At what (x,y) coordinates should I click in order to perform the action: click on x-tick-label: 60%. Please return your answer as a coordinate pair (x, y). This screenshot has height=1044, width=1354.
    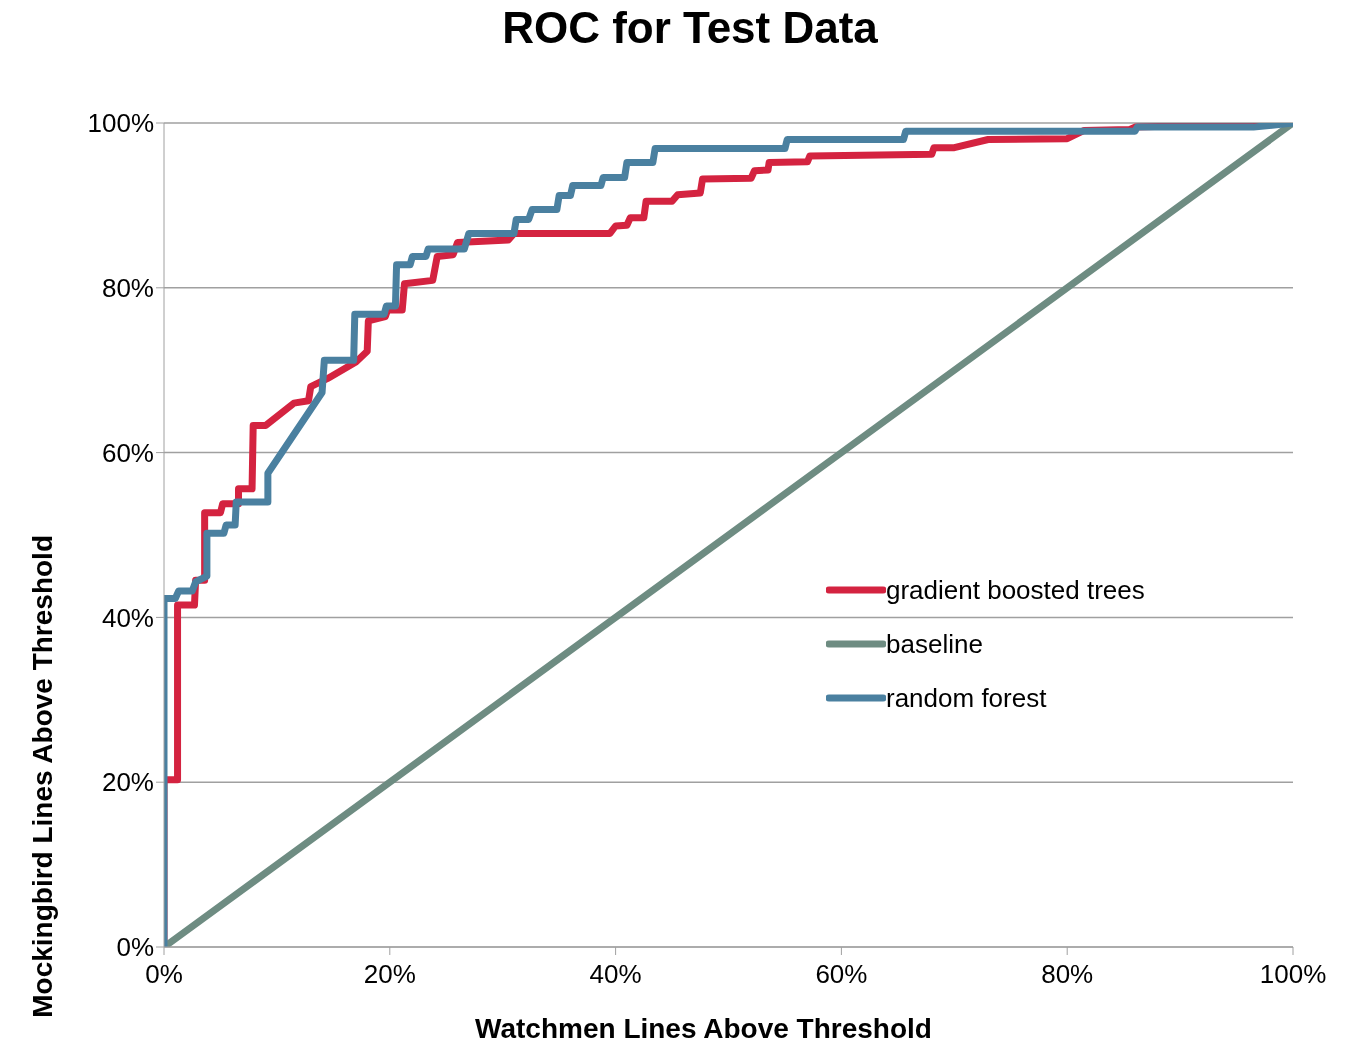
    Looking at the image, I should click on (841, 974).